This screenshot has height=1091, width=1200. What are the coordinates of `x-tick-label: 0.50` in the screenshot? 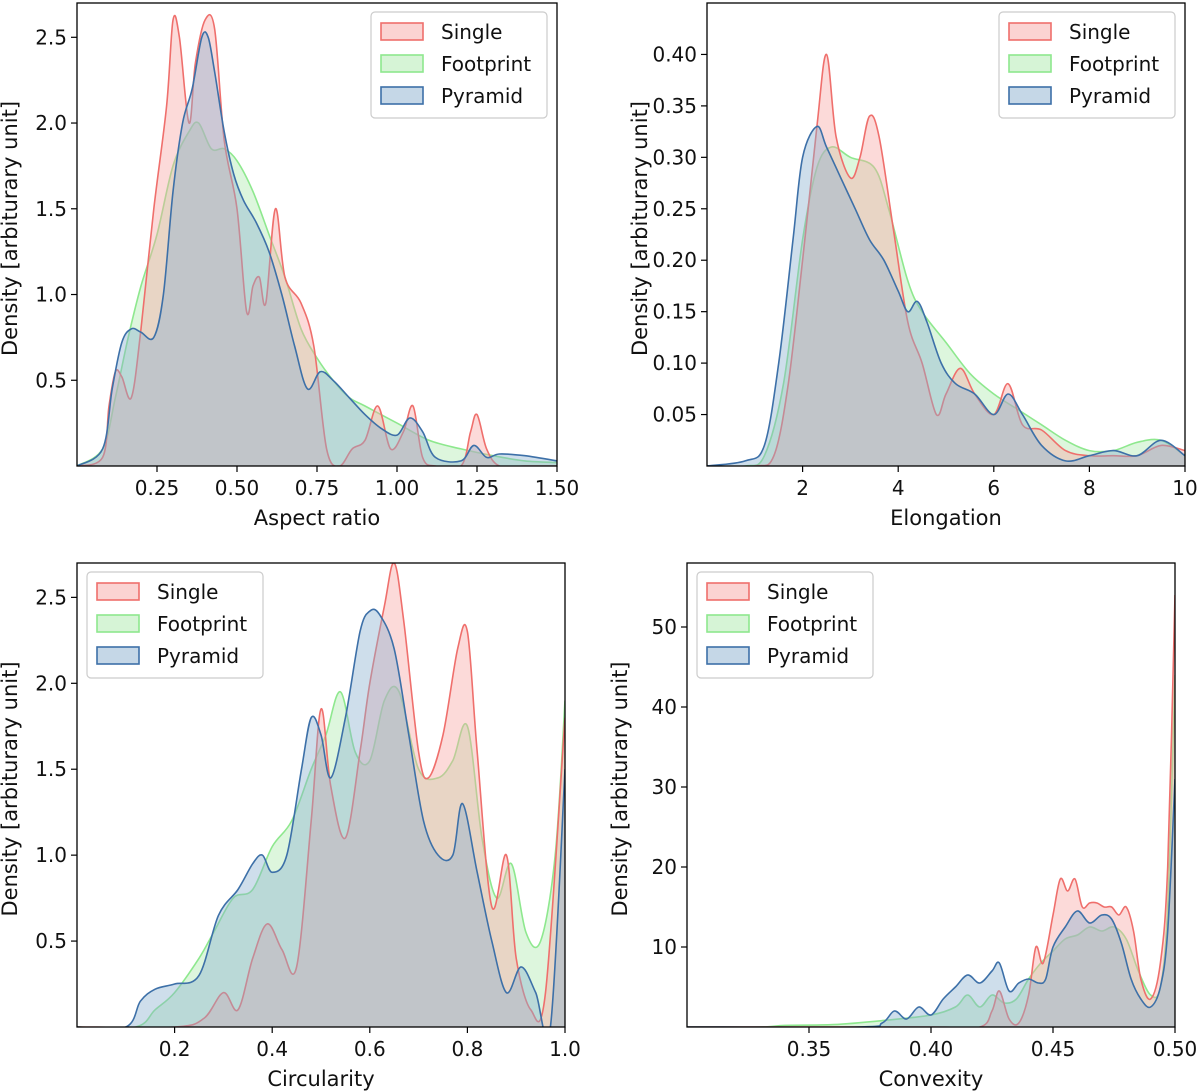 It's located at (1175, 1049).